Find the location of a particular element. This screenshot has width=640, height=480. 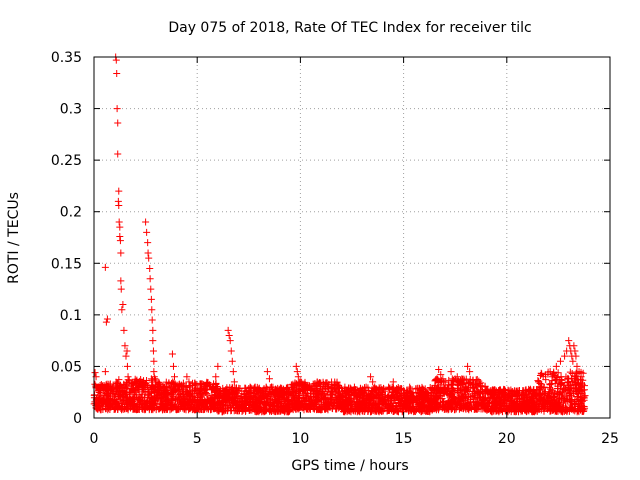

y-tick-label: 0.2 is located at coordinates (71, 213).